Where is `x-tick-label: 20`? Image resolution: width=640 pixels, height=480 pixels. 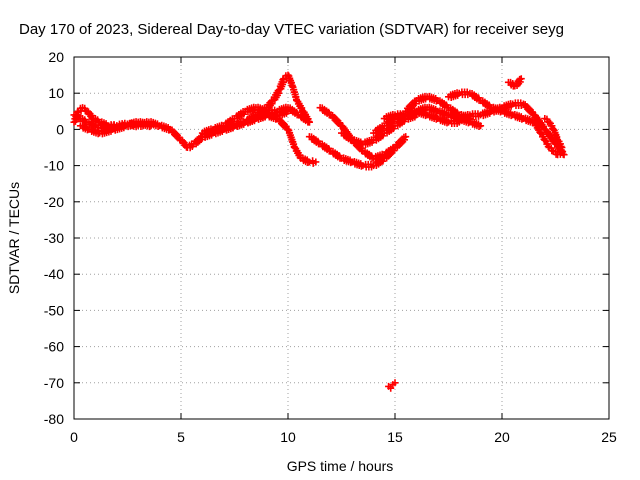 x-tick-label: 20 is located at coordinates (502, 437).